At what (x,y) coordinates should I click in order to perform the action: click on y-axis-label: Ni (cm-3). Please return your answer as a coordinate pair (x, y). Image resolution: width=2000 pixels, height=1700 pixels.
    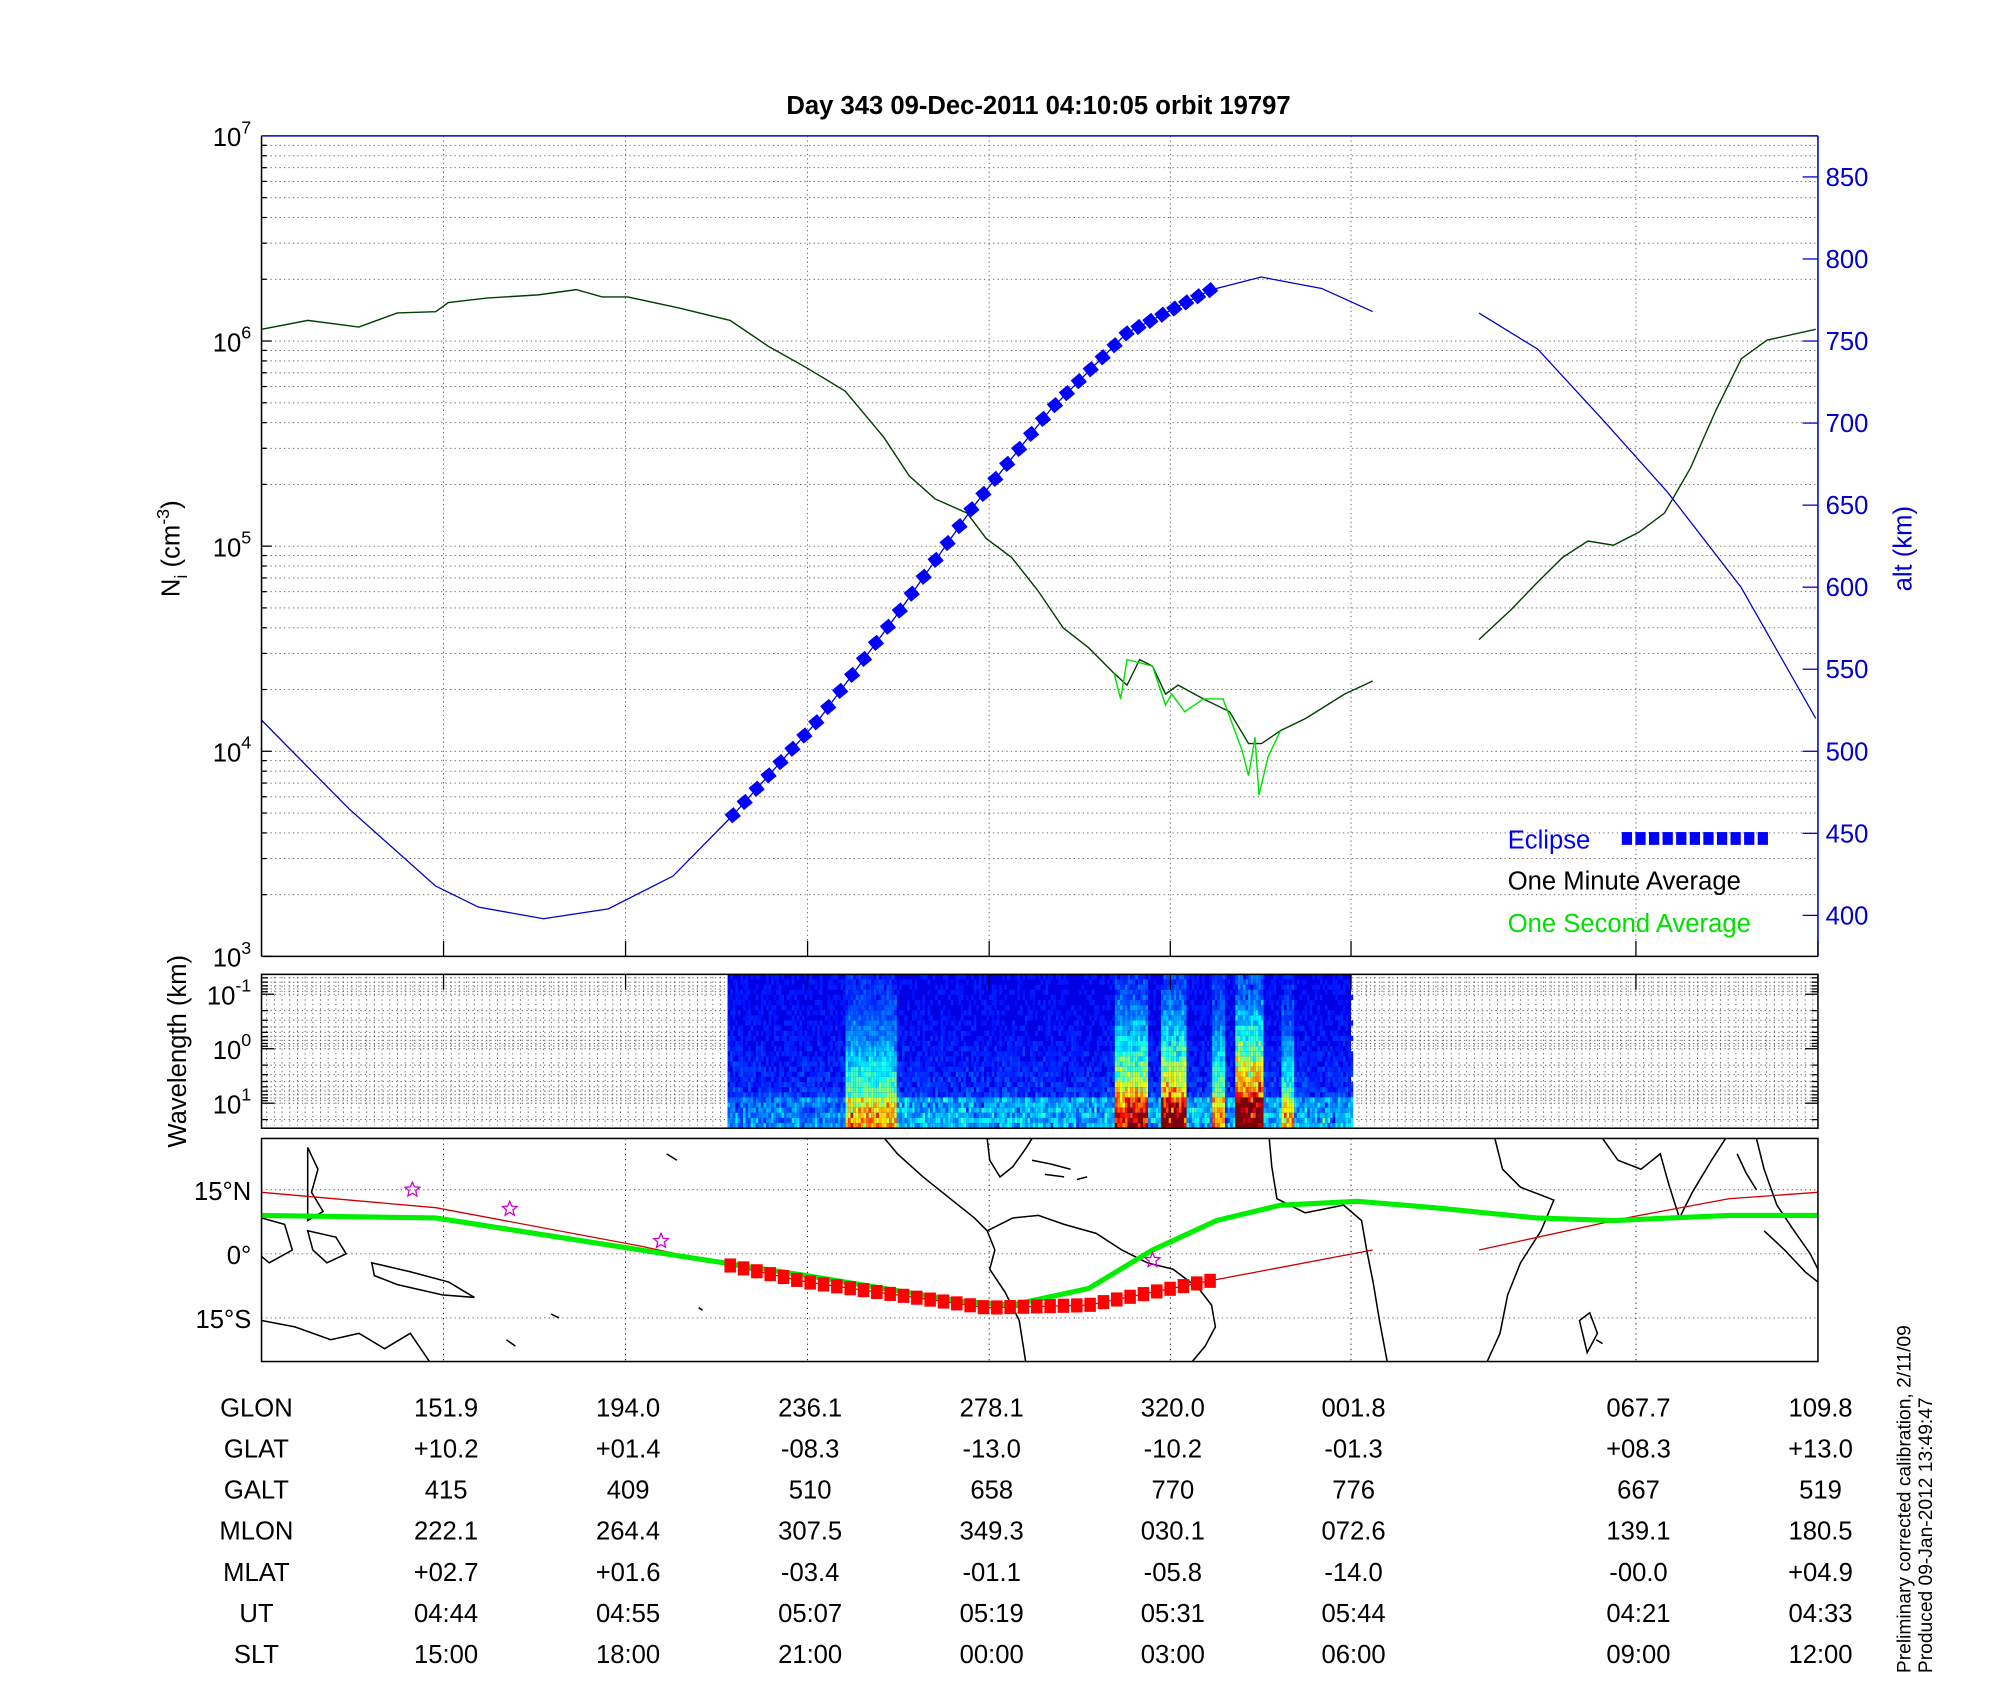
    Looking at the image, I should click on (172, 548).